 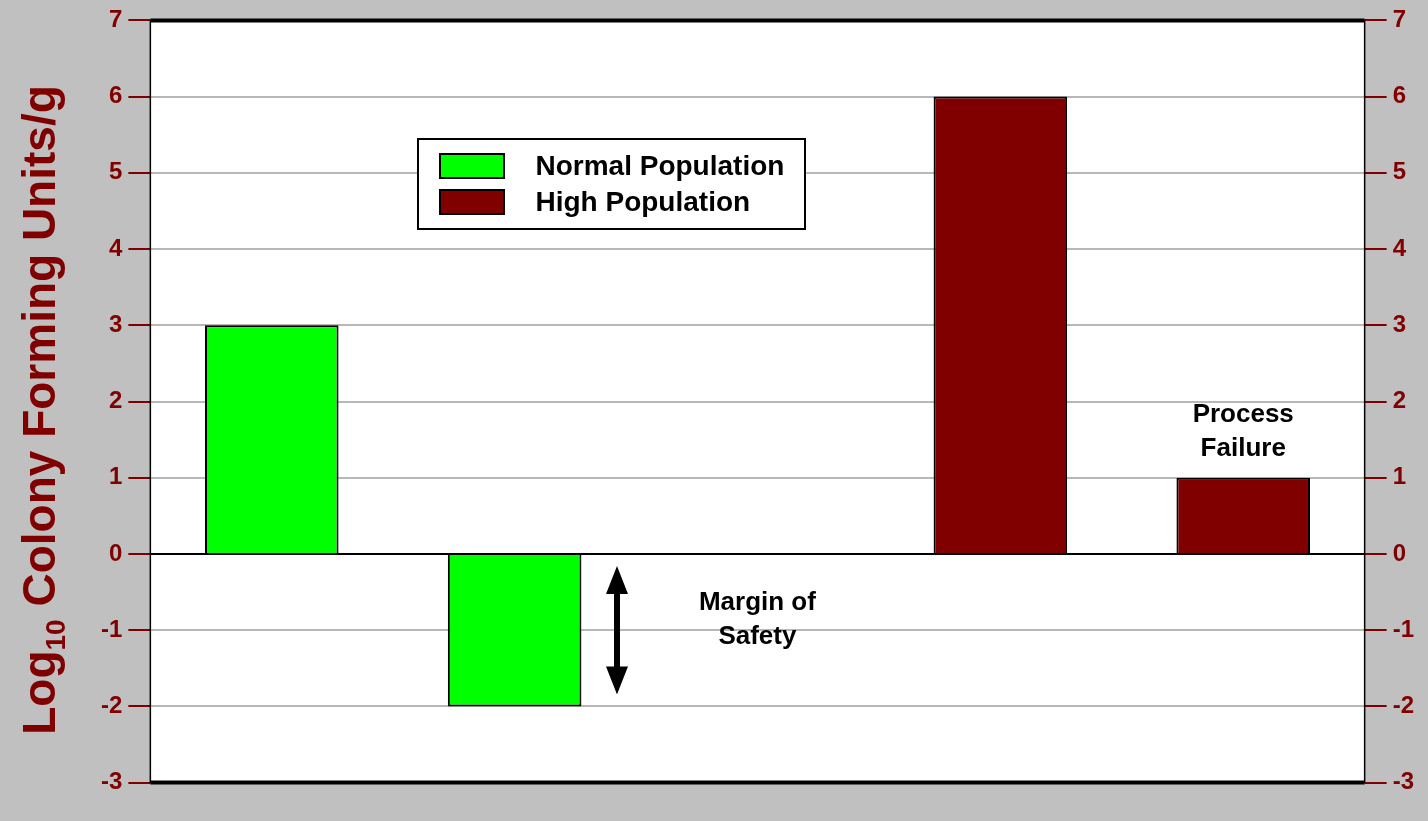 I want to click on y-tick-label: -1, so click(x=112, y=628).